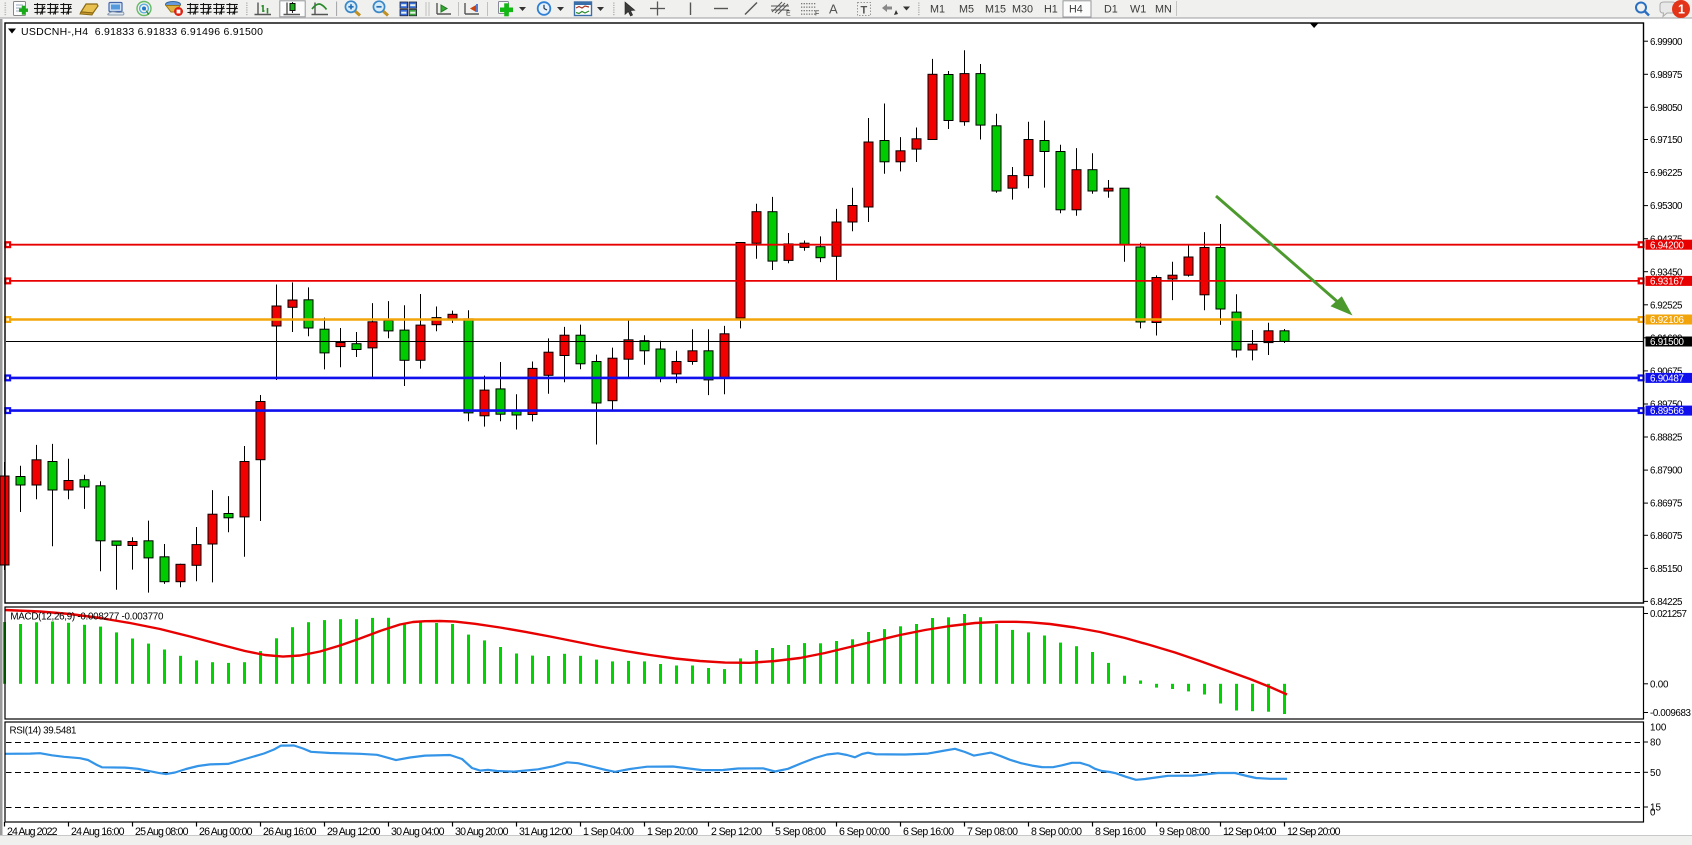 The width and height of the screenshot is (1692, 845). I want to click on svg-text: 30 Aug 20:00, so click(482, 832).